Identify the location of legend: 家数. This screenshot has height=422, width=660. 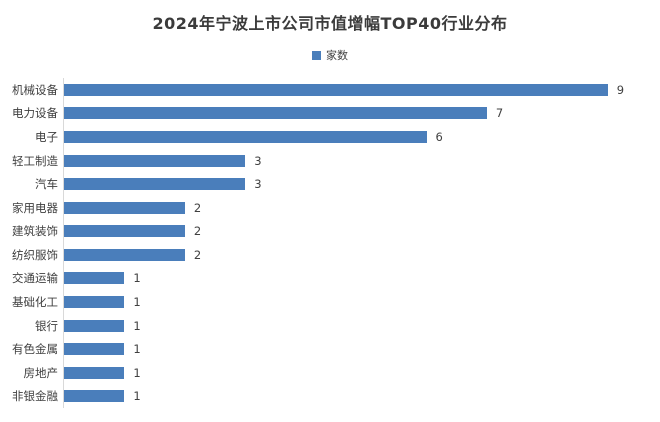
(330, 55).